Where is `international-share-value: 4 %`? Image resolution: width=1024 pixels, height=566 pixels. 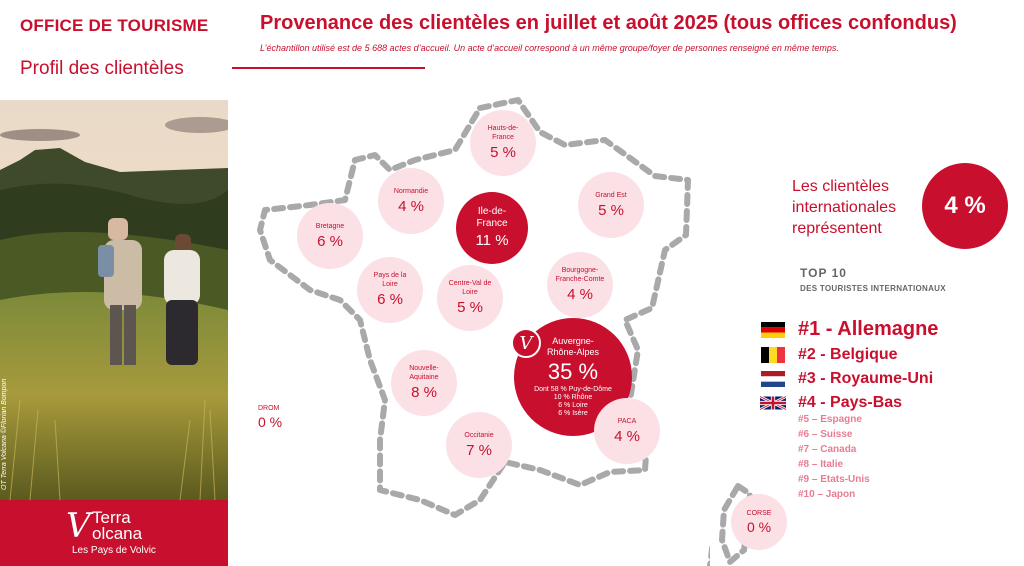 international-share-value: 4 % is located at coordinates (965, 206).